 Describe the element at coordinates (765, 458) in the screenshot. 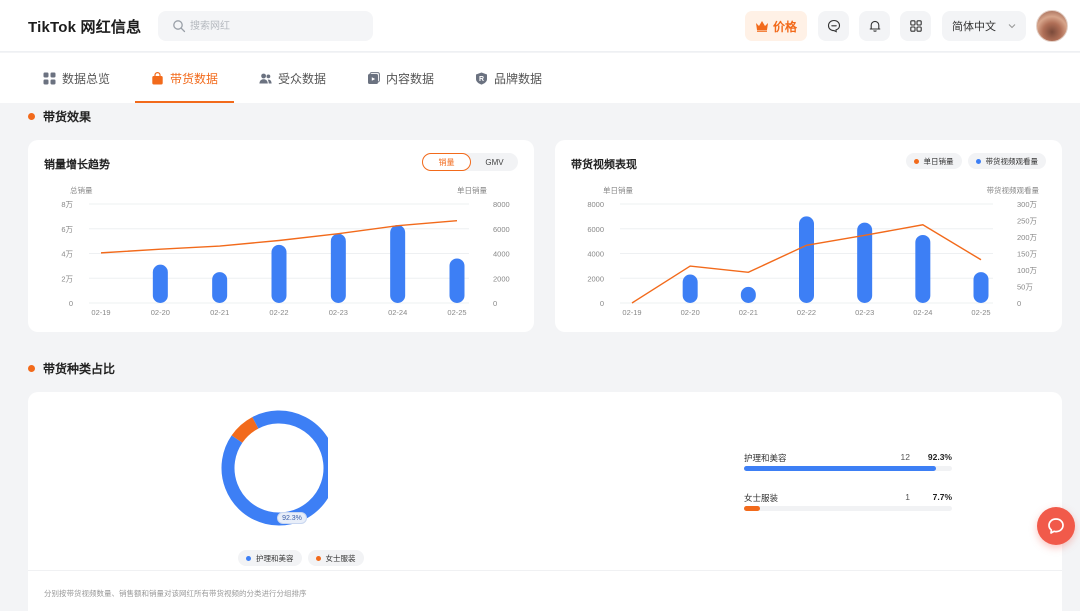

I see `category-row-label: 护理和美容` at that location.